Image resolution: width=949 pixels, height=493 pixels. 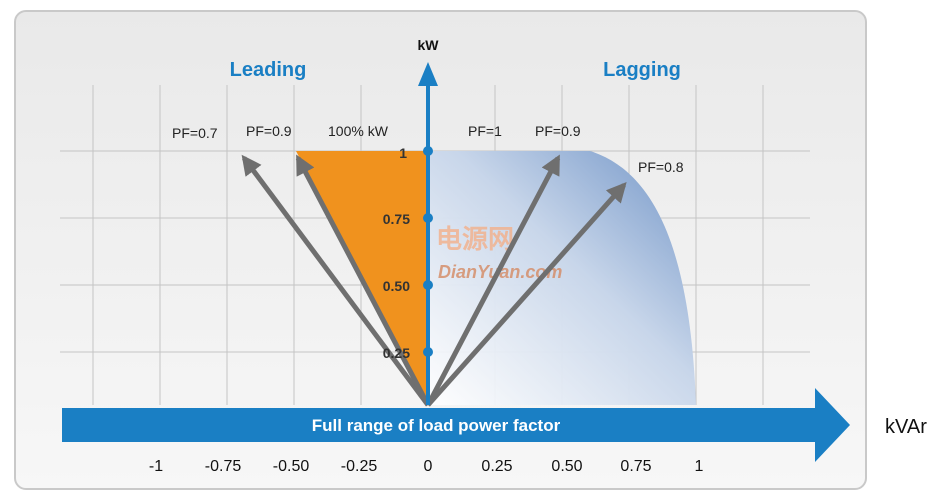 I want to click on lagging-capability-region, so click(x=562, y=278).